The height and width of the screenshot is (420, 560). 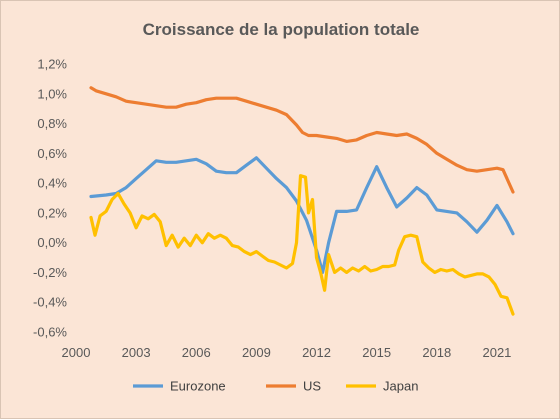 I want to click on legend-label-us: US, so click(x=312, y=386).